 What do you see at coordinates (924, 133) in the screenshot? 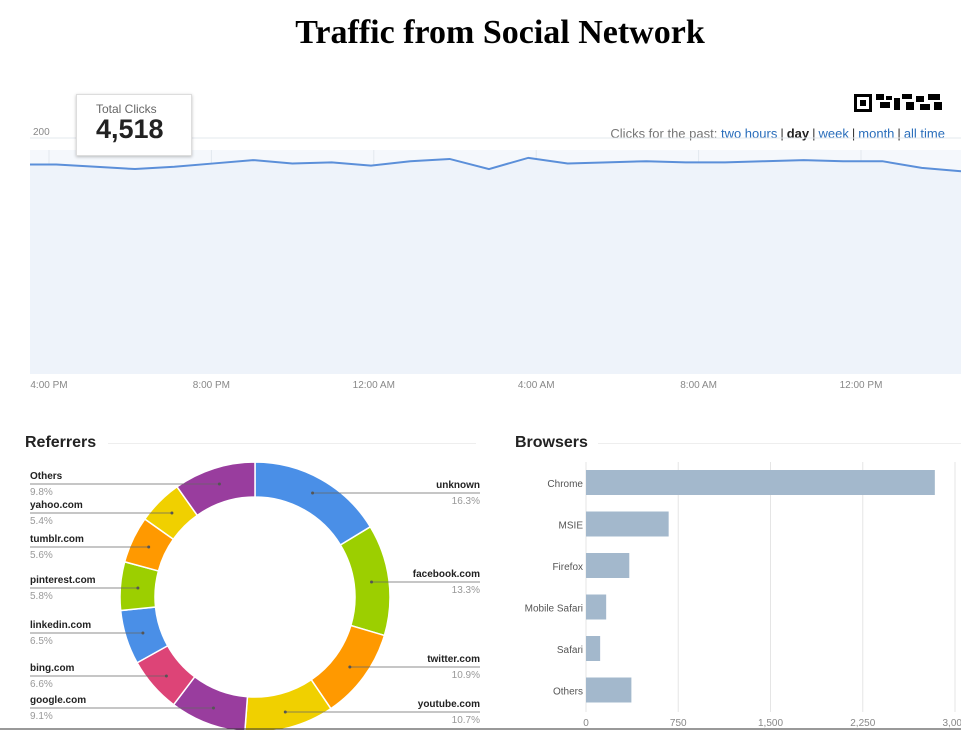
I see `range-all-time: all time` at bounding box center [924, 133].